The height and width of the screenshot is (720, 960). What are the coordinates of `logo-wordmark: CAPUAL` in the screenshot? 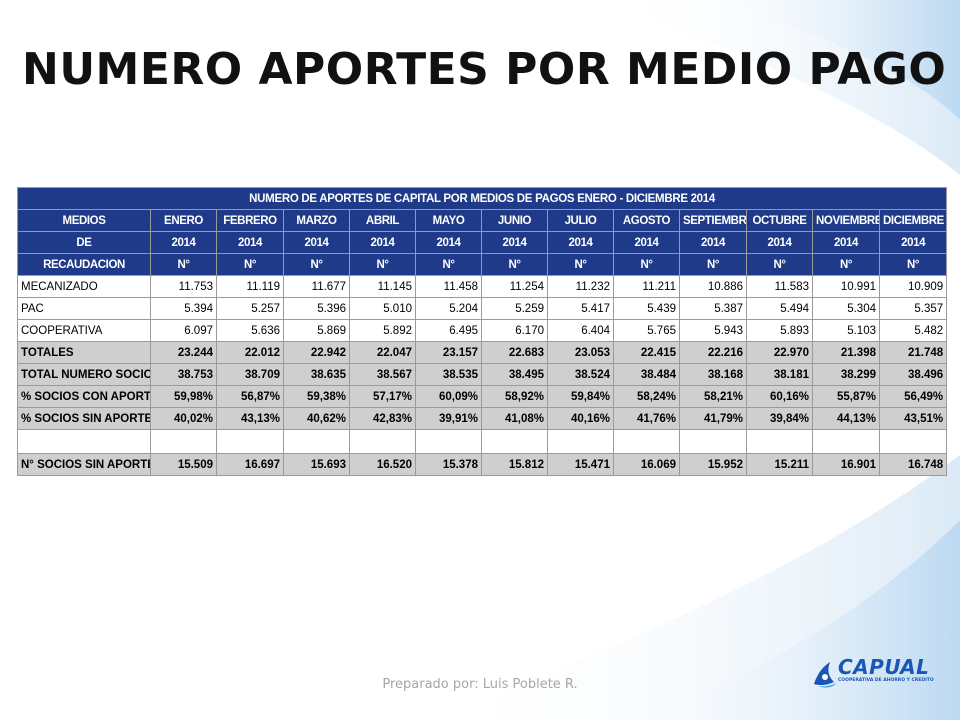 It's located at (884, 667).